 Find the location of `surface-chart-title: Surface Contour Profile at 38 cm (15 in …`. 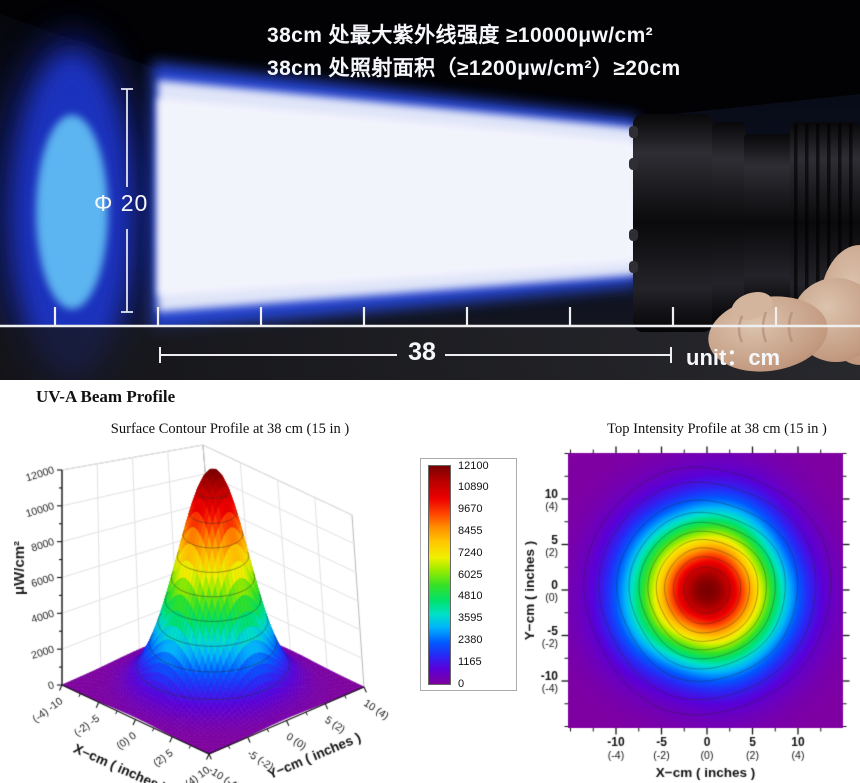

surface-chart-title: Surface Contour Profile at 38 cm (15 in … is located at coordinates (230, 429).